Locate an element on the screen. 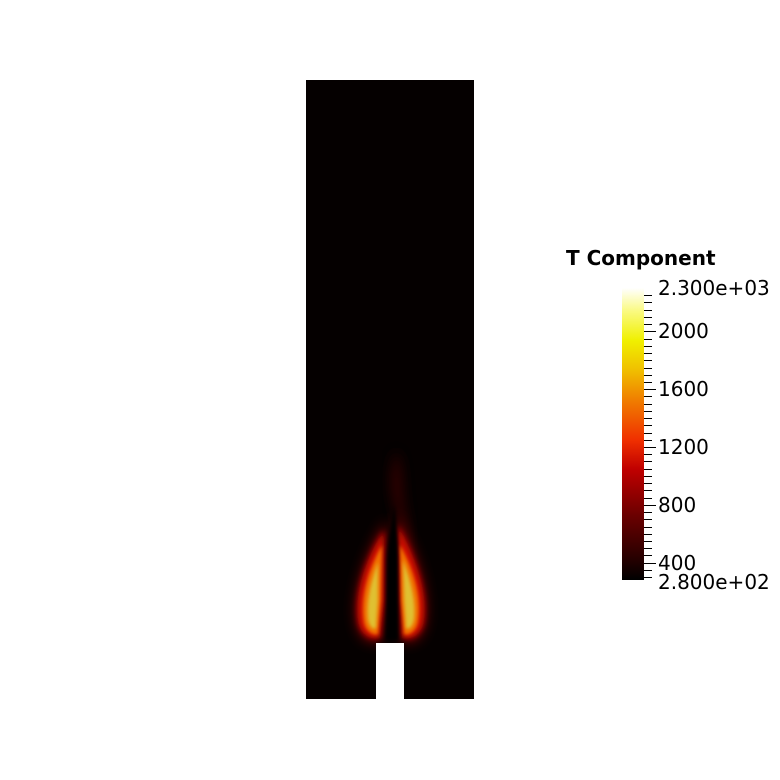 The image size is (780, 780). flame-left is located at coordinates (370, 581).